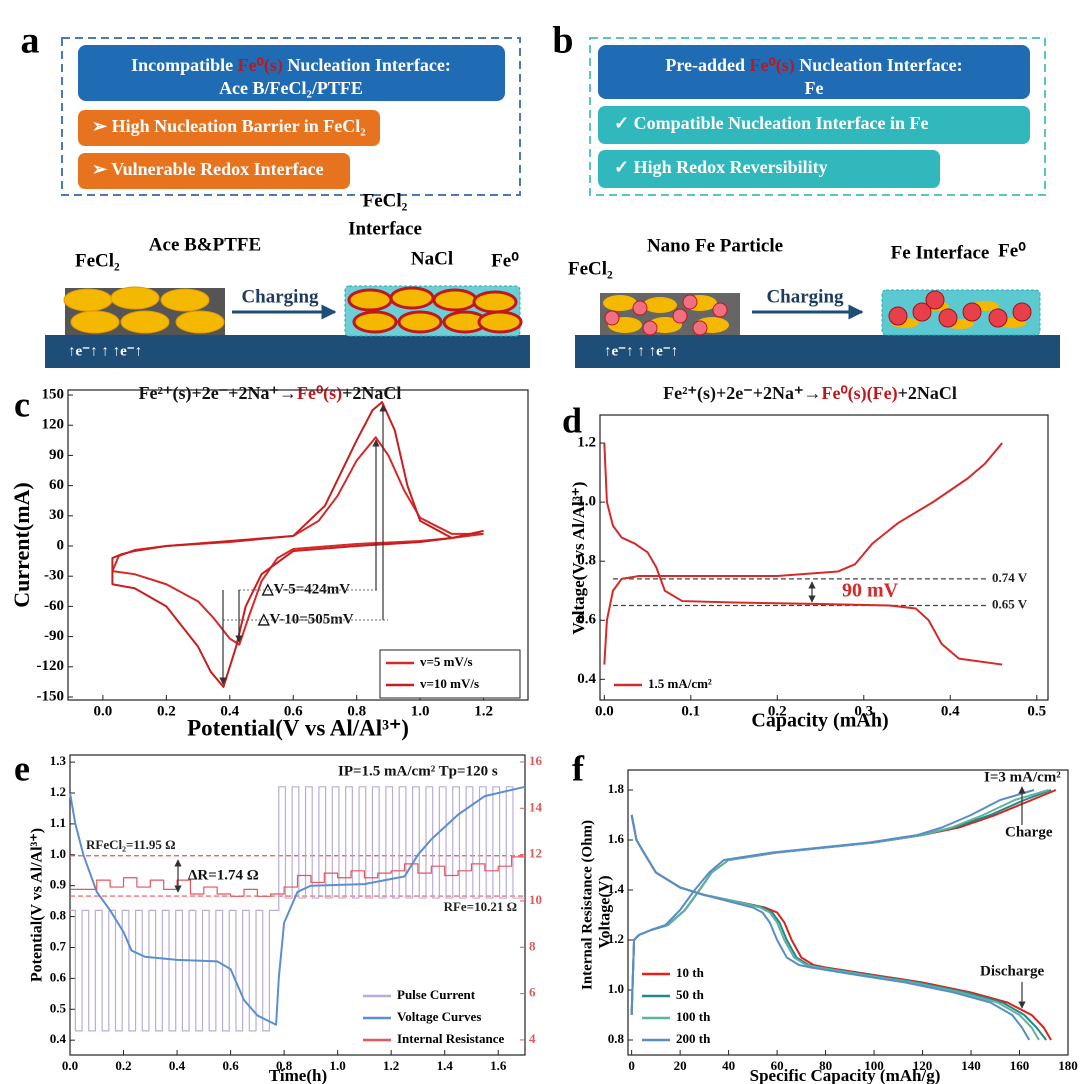 The width and height of the screenshot is (1080, 1084). Describe the element at coordinates (863, 711) in the screenshot. I see `x-tick-label: 0.3` at that location.